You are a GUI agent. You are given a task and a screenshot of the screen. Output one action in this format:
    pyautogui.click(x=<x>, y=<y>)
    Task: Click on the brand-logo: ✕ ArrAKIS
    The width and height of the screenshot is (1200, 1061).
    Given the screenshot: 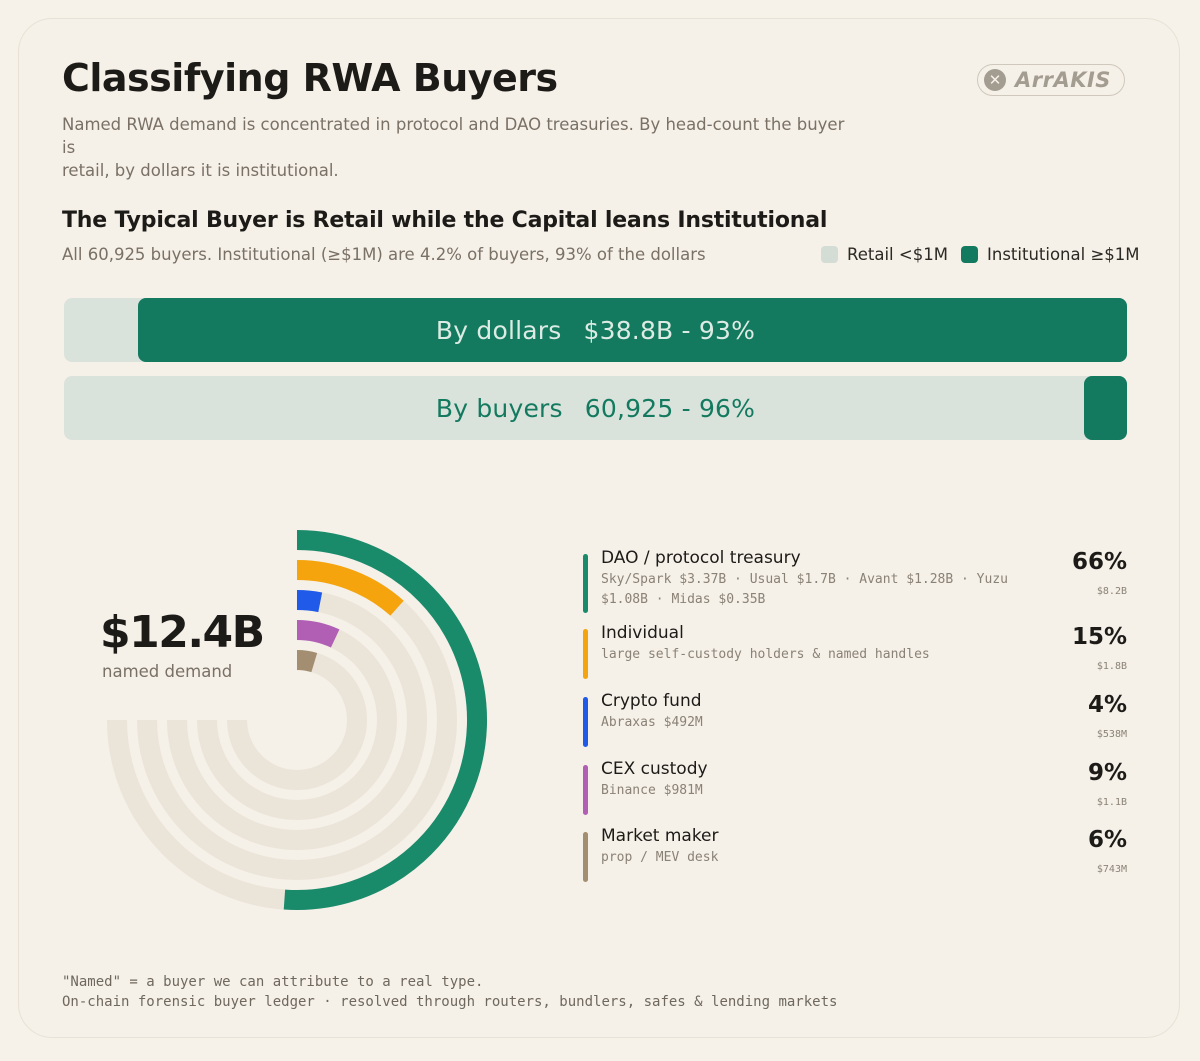 What is the action you would take?
    pyautogui.click(x=1051, y=80)
    